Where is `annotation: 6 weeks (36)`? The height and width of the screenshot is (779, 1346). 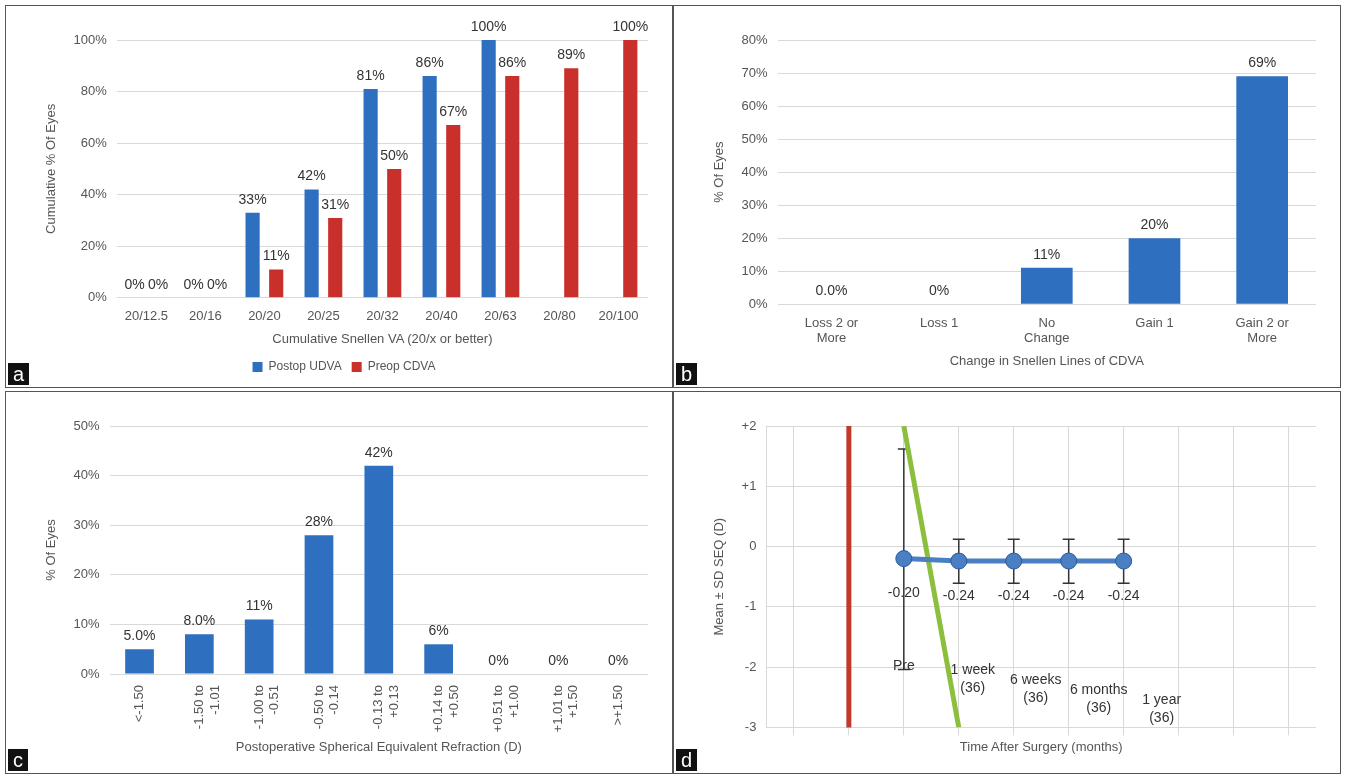 annotation: 6 weeks (36) is located at coordinates (1036, 687).